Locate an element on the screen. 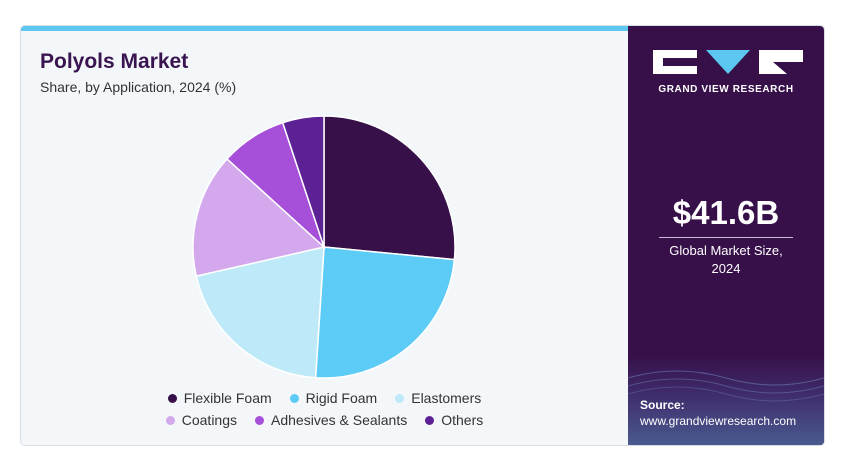 This screenshot has width=843, height=451. legend-item-coatings: Coatings is located at coordinates (201, 420).